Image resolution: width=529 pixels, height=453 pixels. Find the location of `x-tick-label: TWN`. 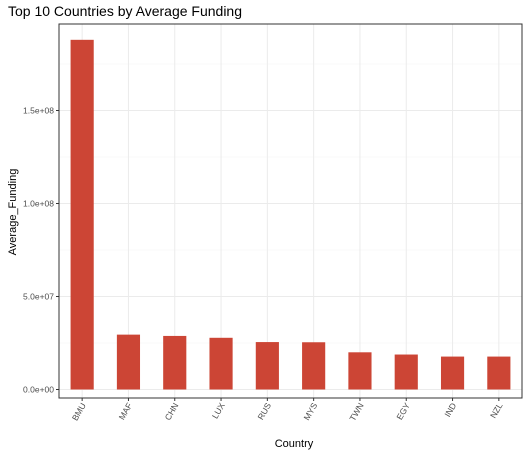

x-tick-label: TWN is located at coordinates (356, 412).